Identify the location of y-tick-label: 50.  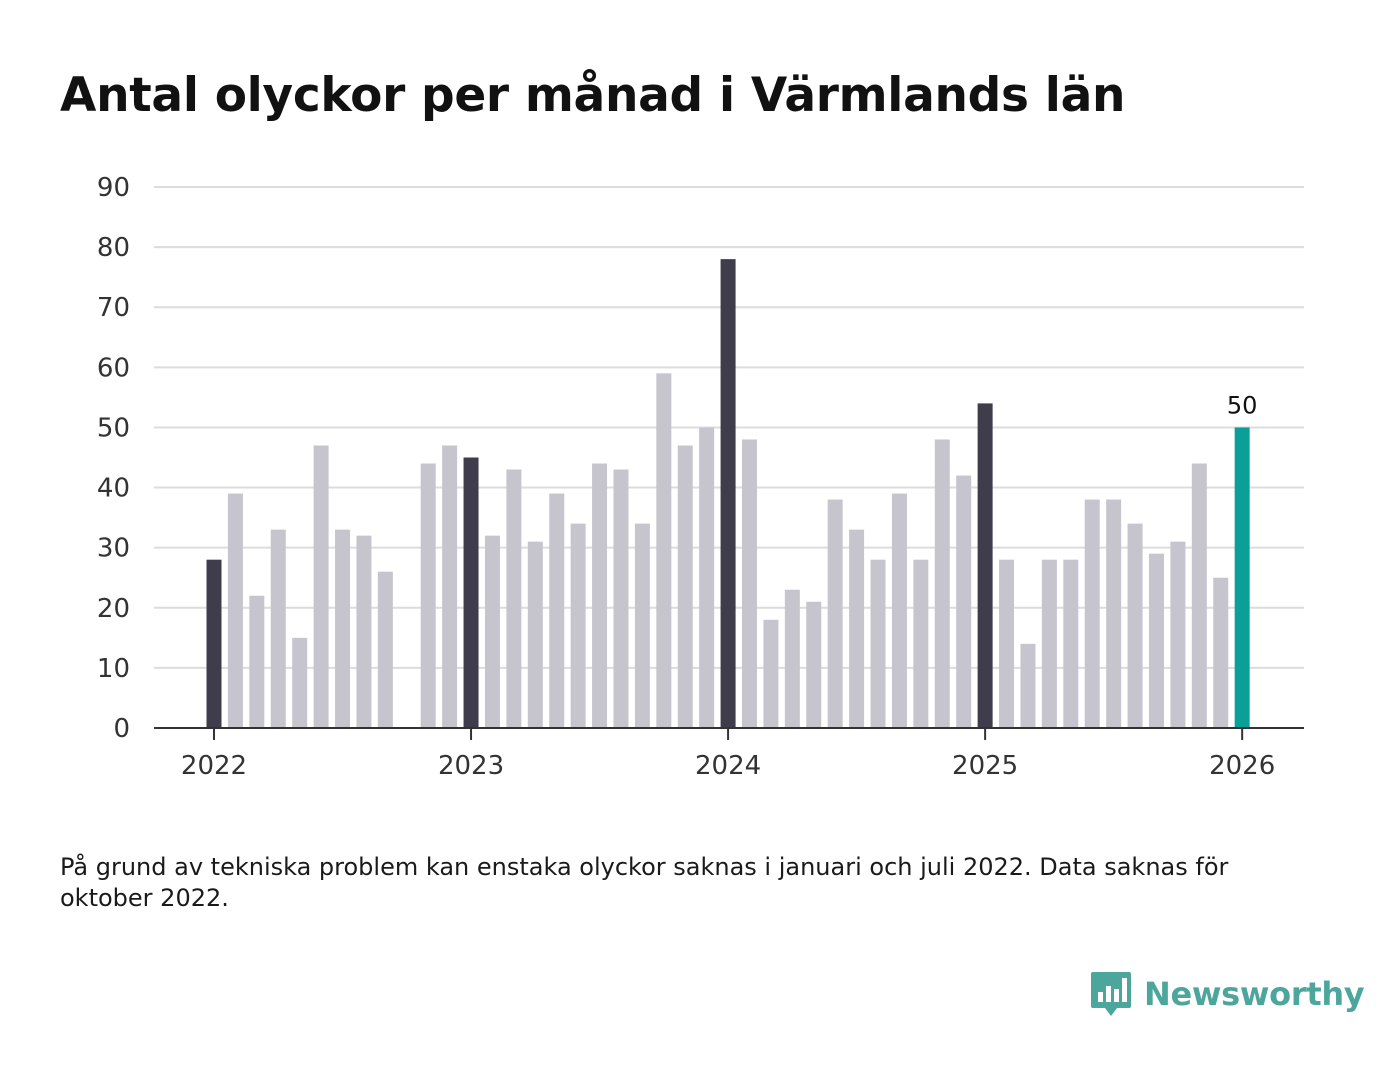
(113, 428).